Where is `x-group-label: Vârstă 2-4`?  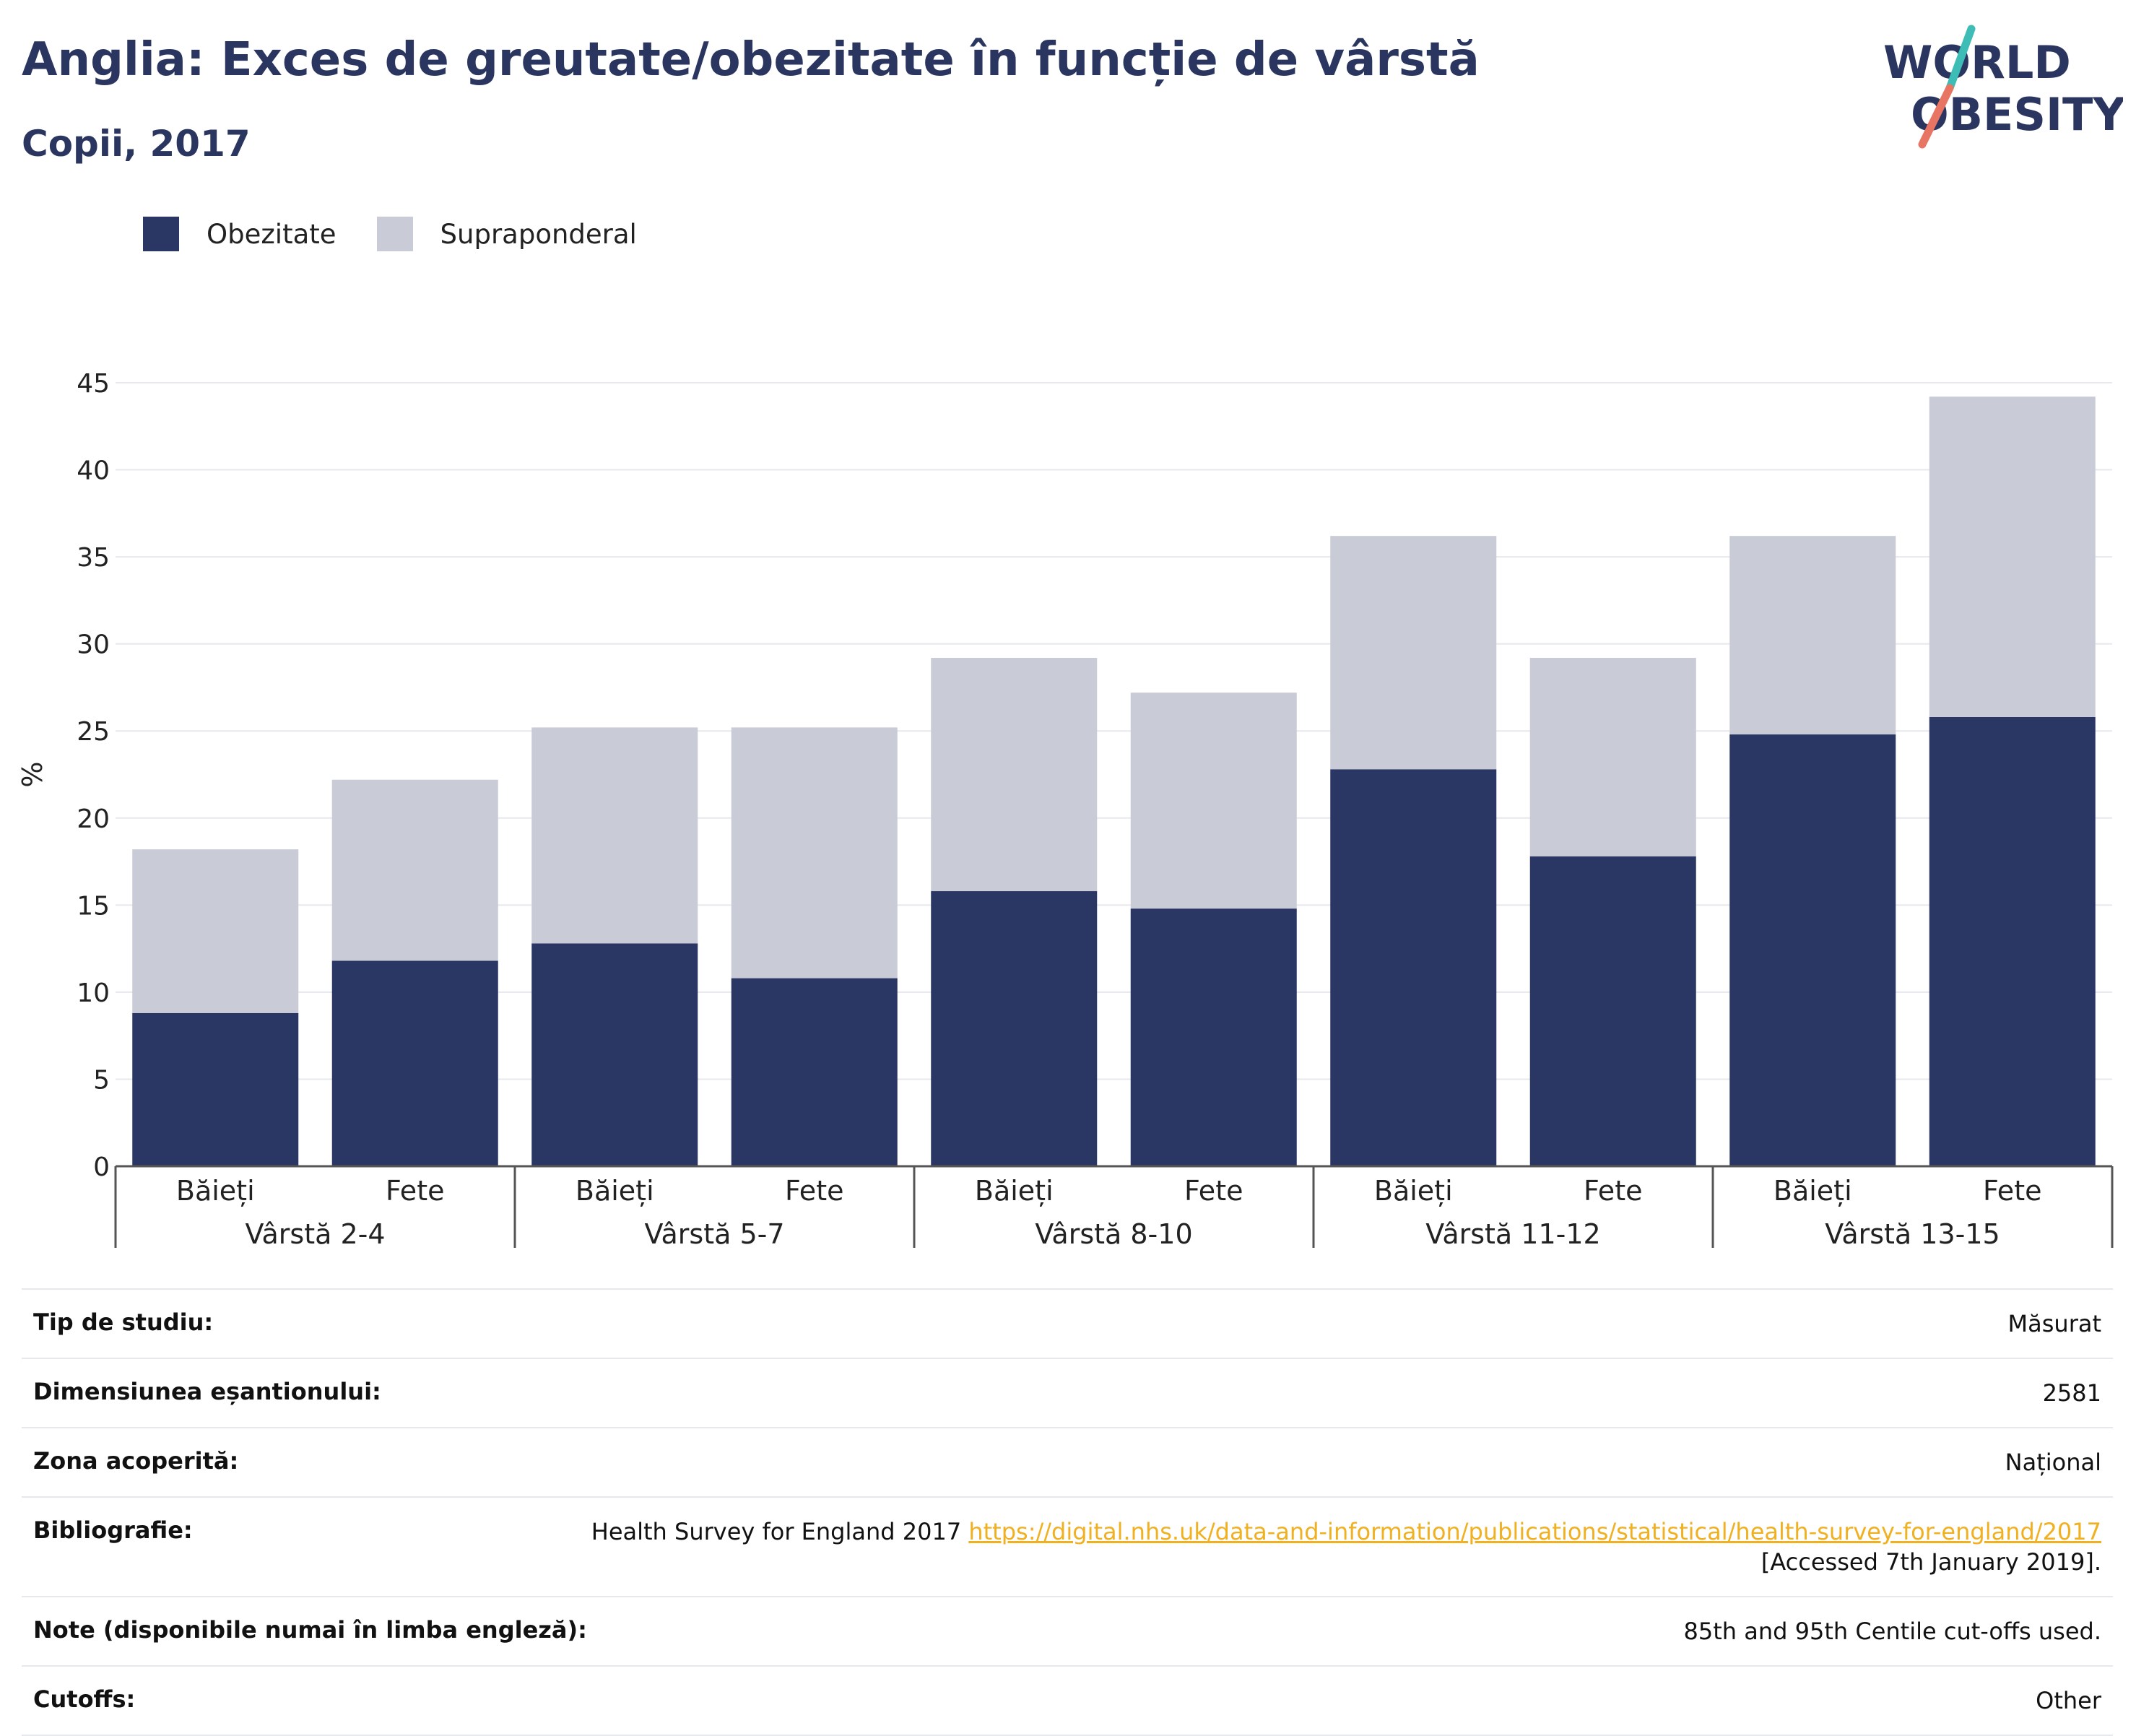 x-group-label: Vârstă 2-4 is located at coordinates (315, 1234).